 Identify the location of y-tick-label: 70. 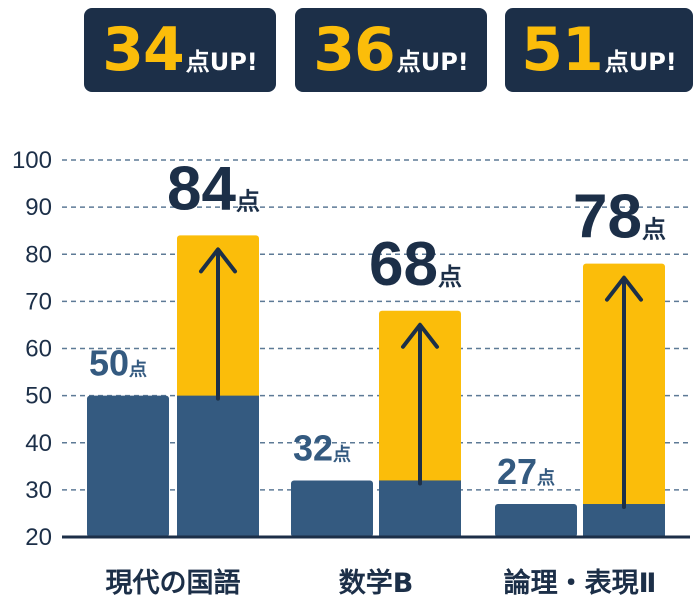
(38, 301).